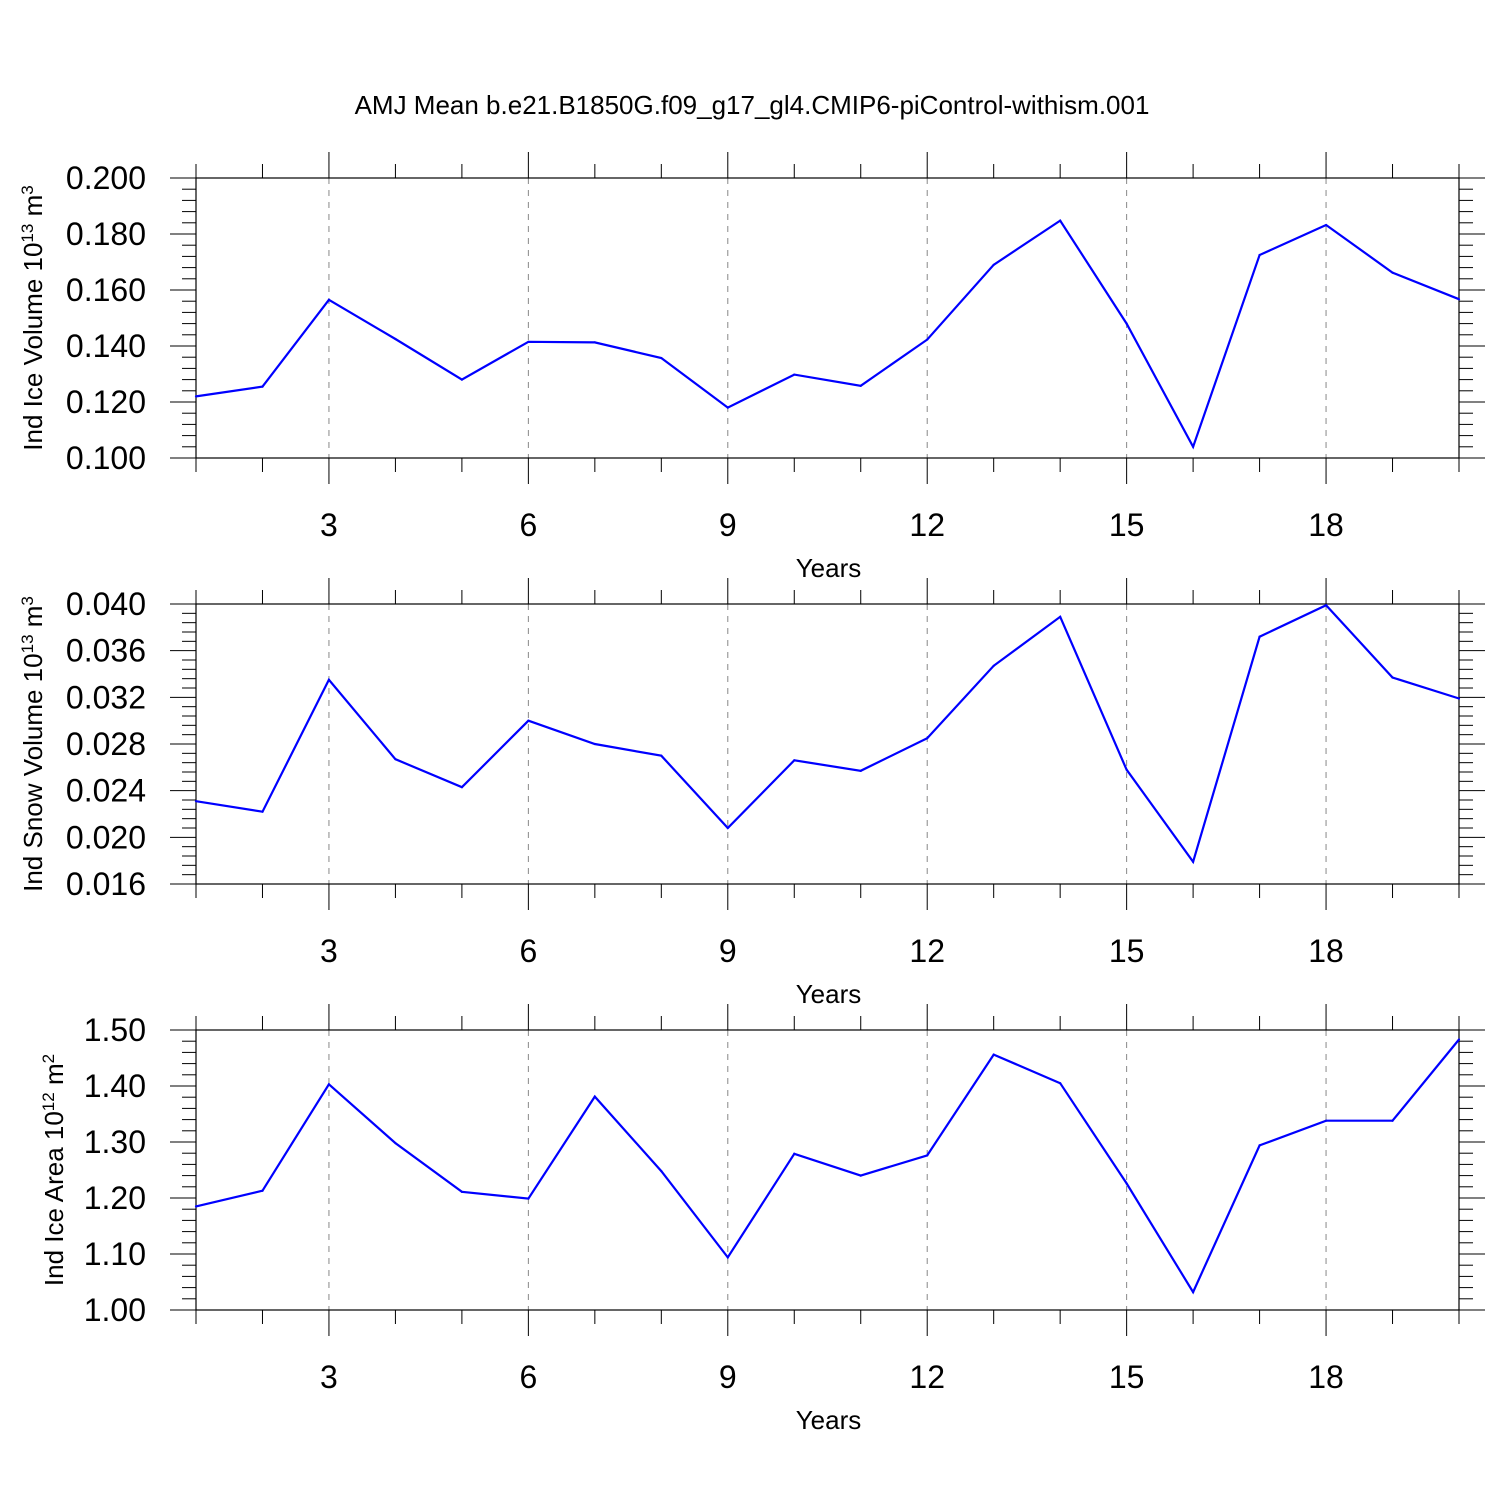  What do you see at coordinates (33, 347) in the screenshot?
I see `y-axis-title-text: Ind Ice Volume 10` at bounding box center [33, 347].